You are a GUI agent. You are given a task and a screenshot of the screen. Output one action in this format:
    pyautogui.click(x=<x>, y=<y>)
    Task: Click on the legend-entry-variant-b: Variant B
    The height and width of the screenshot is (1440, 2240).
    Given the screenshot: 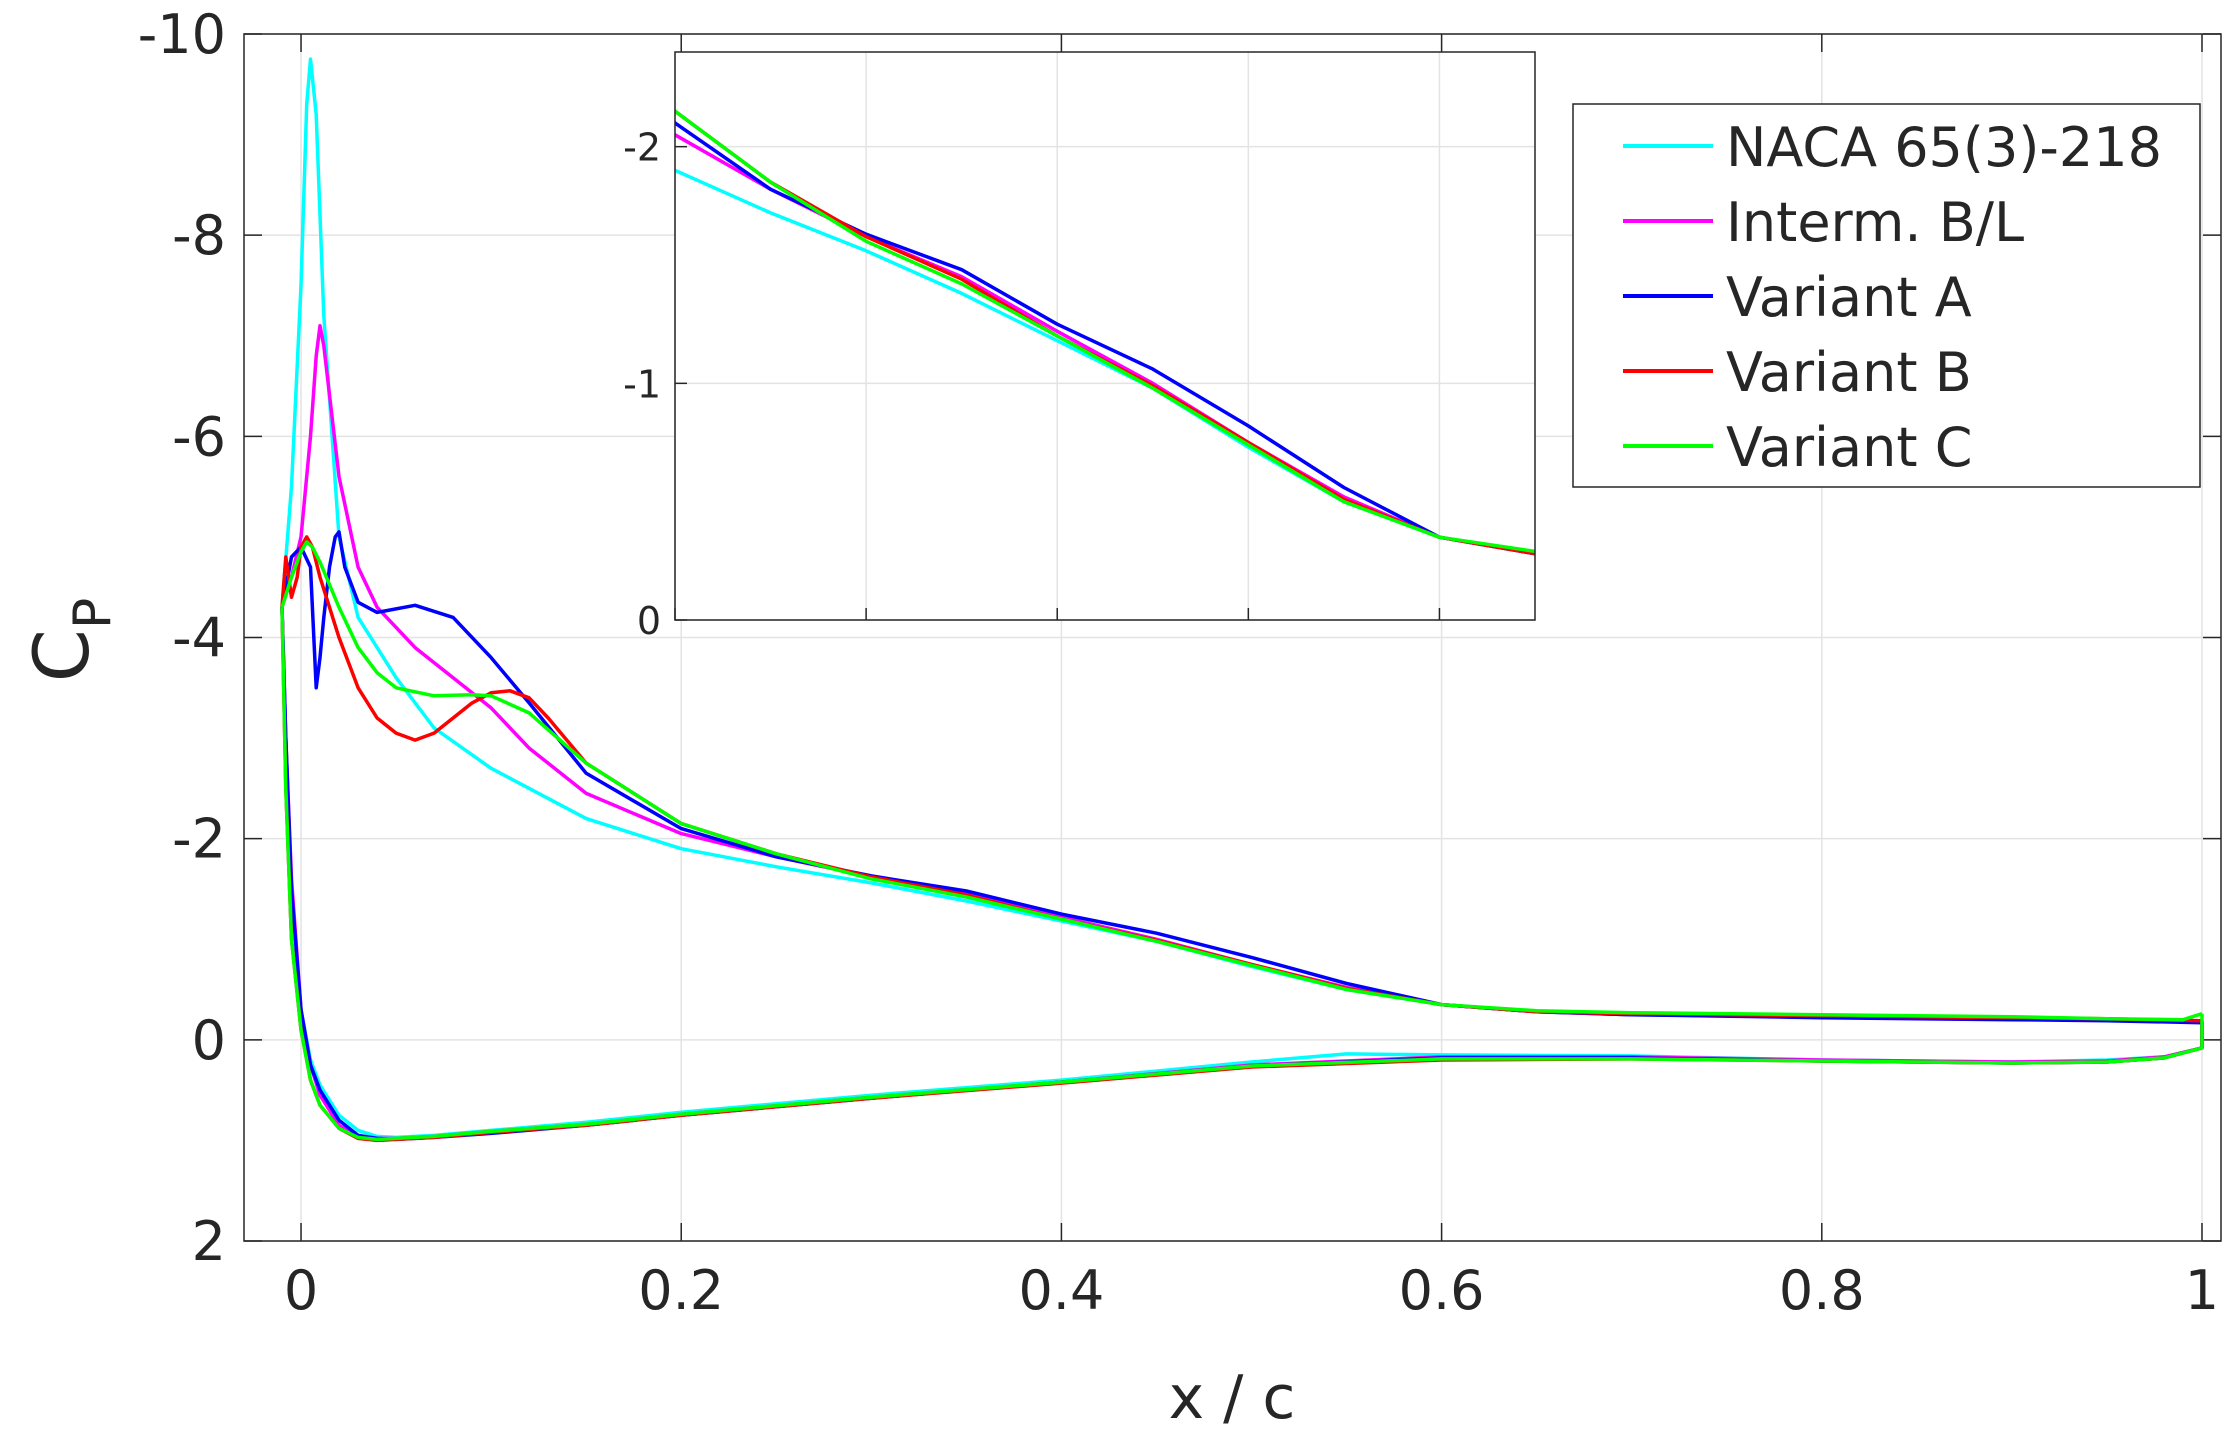 What is the action you would take?
    pyautogui.click(x=1797, y=372)
    